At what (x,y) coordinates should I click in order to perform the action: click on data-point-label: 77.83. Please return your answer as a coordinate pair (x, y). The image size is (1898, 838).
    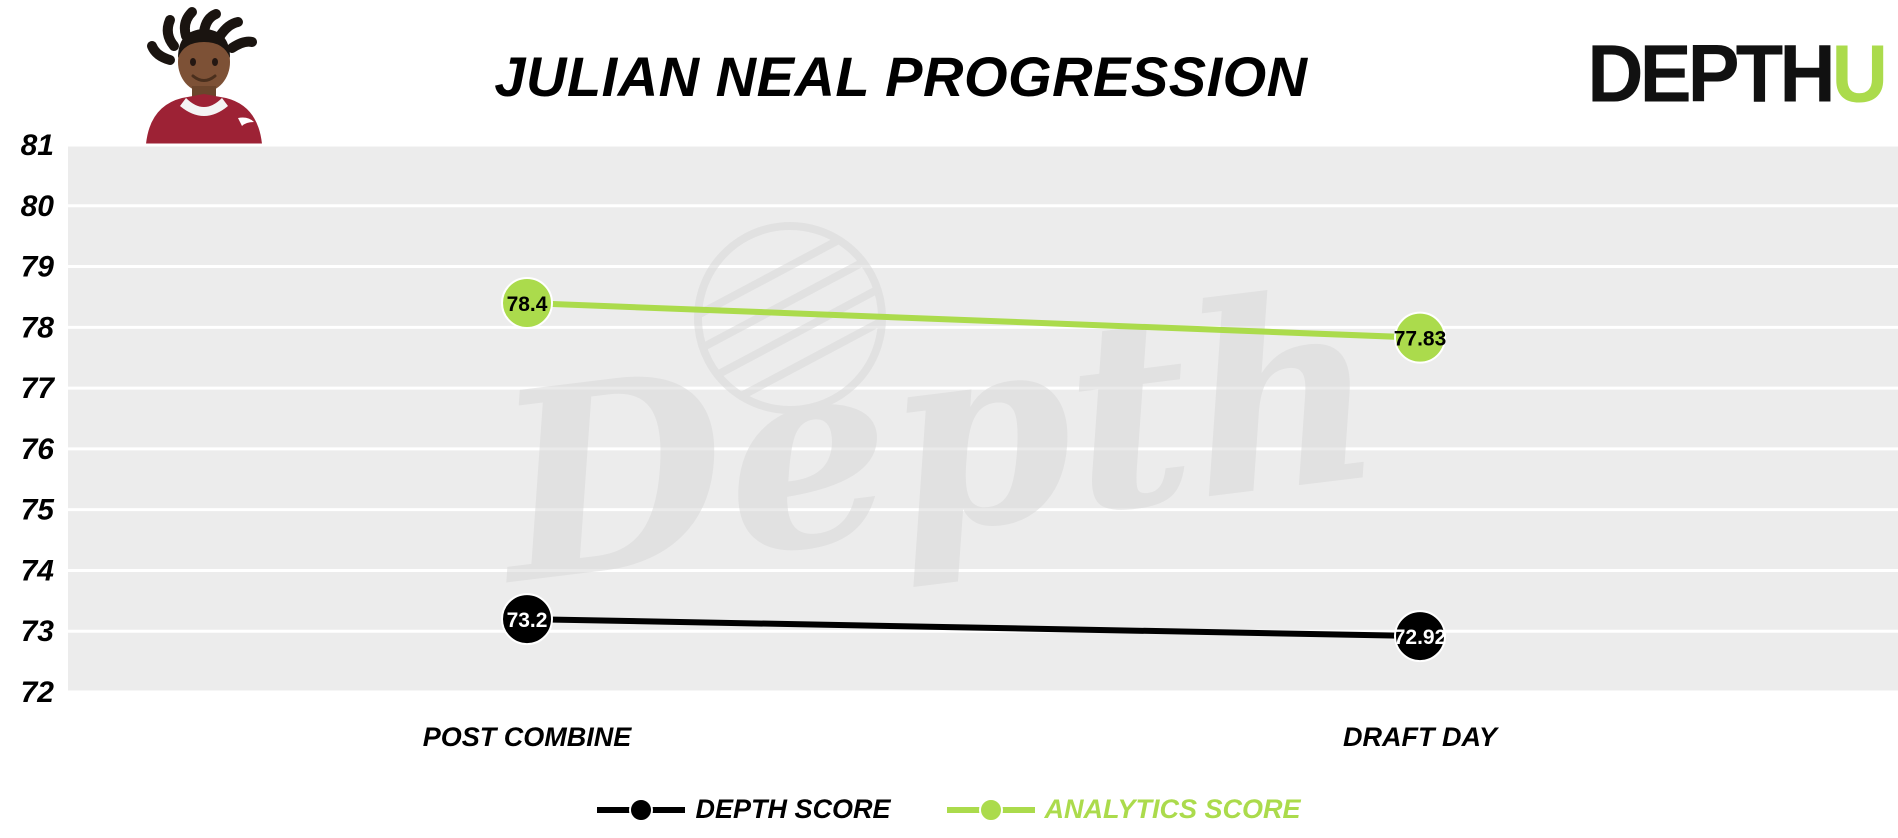
    Looking at the image, I should click on (1420, 339).